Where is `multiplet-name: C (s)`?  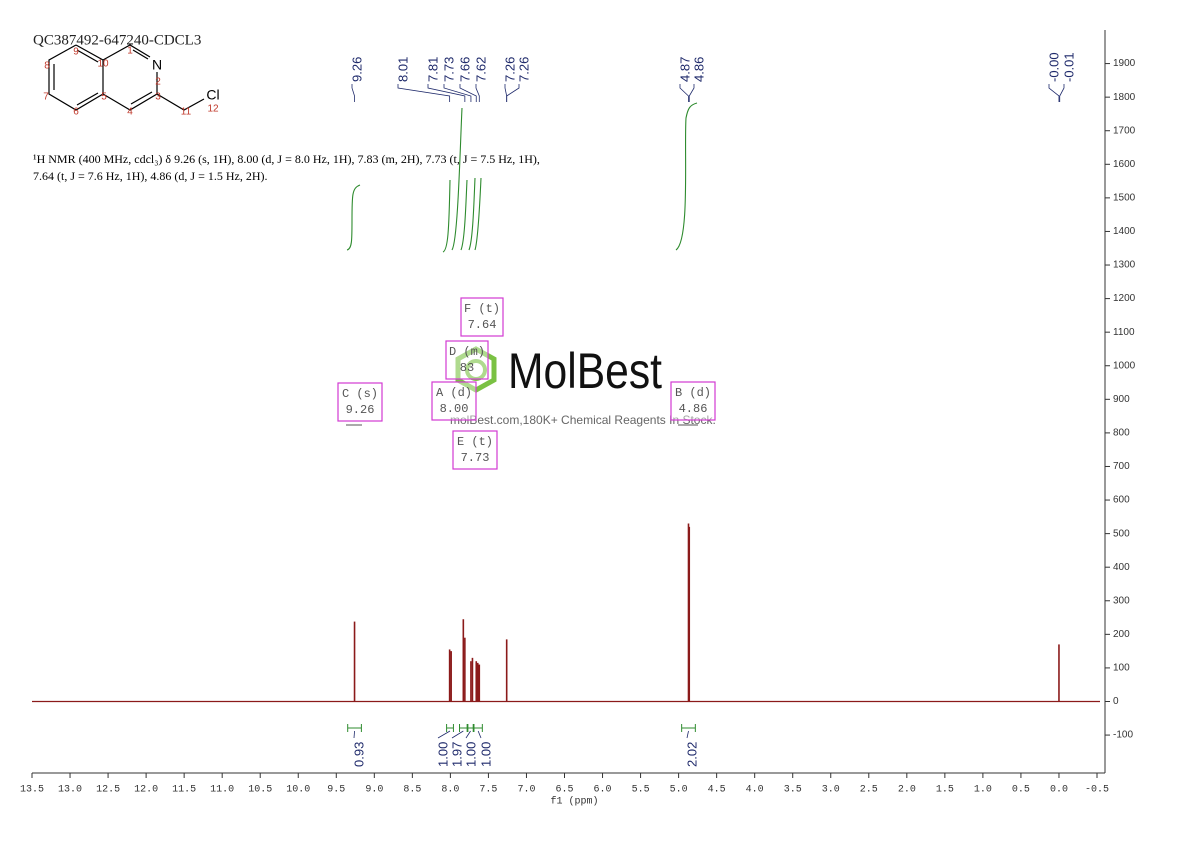 multiplet-name: C (s) is located at coordinates (360, 394).